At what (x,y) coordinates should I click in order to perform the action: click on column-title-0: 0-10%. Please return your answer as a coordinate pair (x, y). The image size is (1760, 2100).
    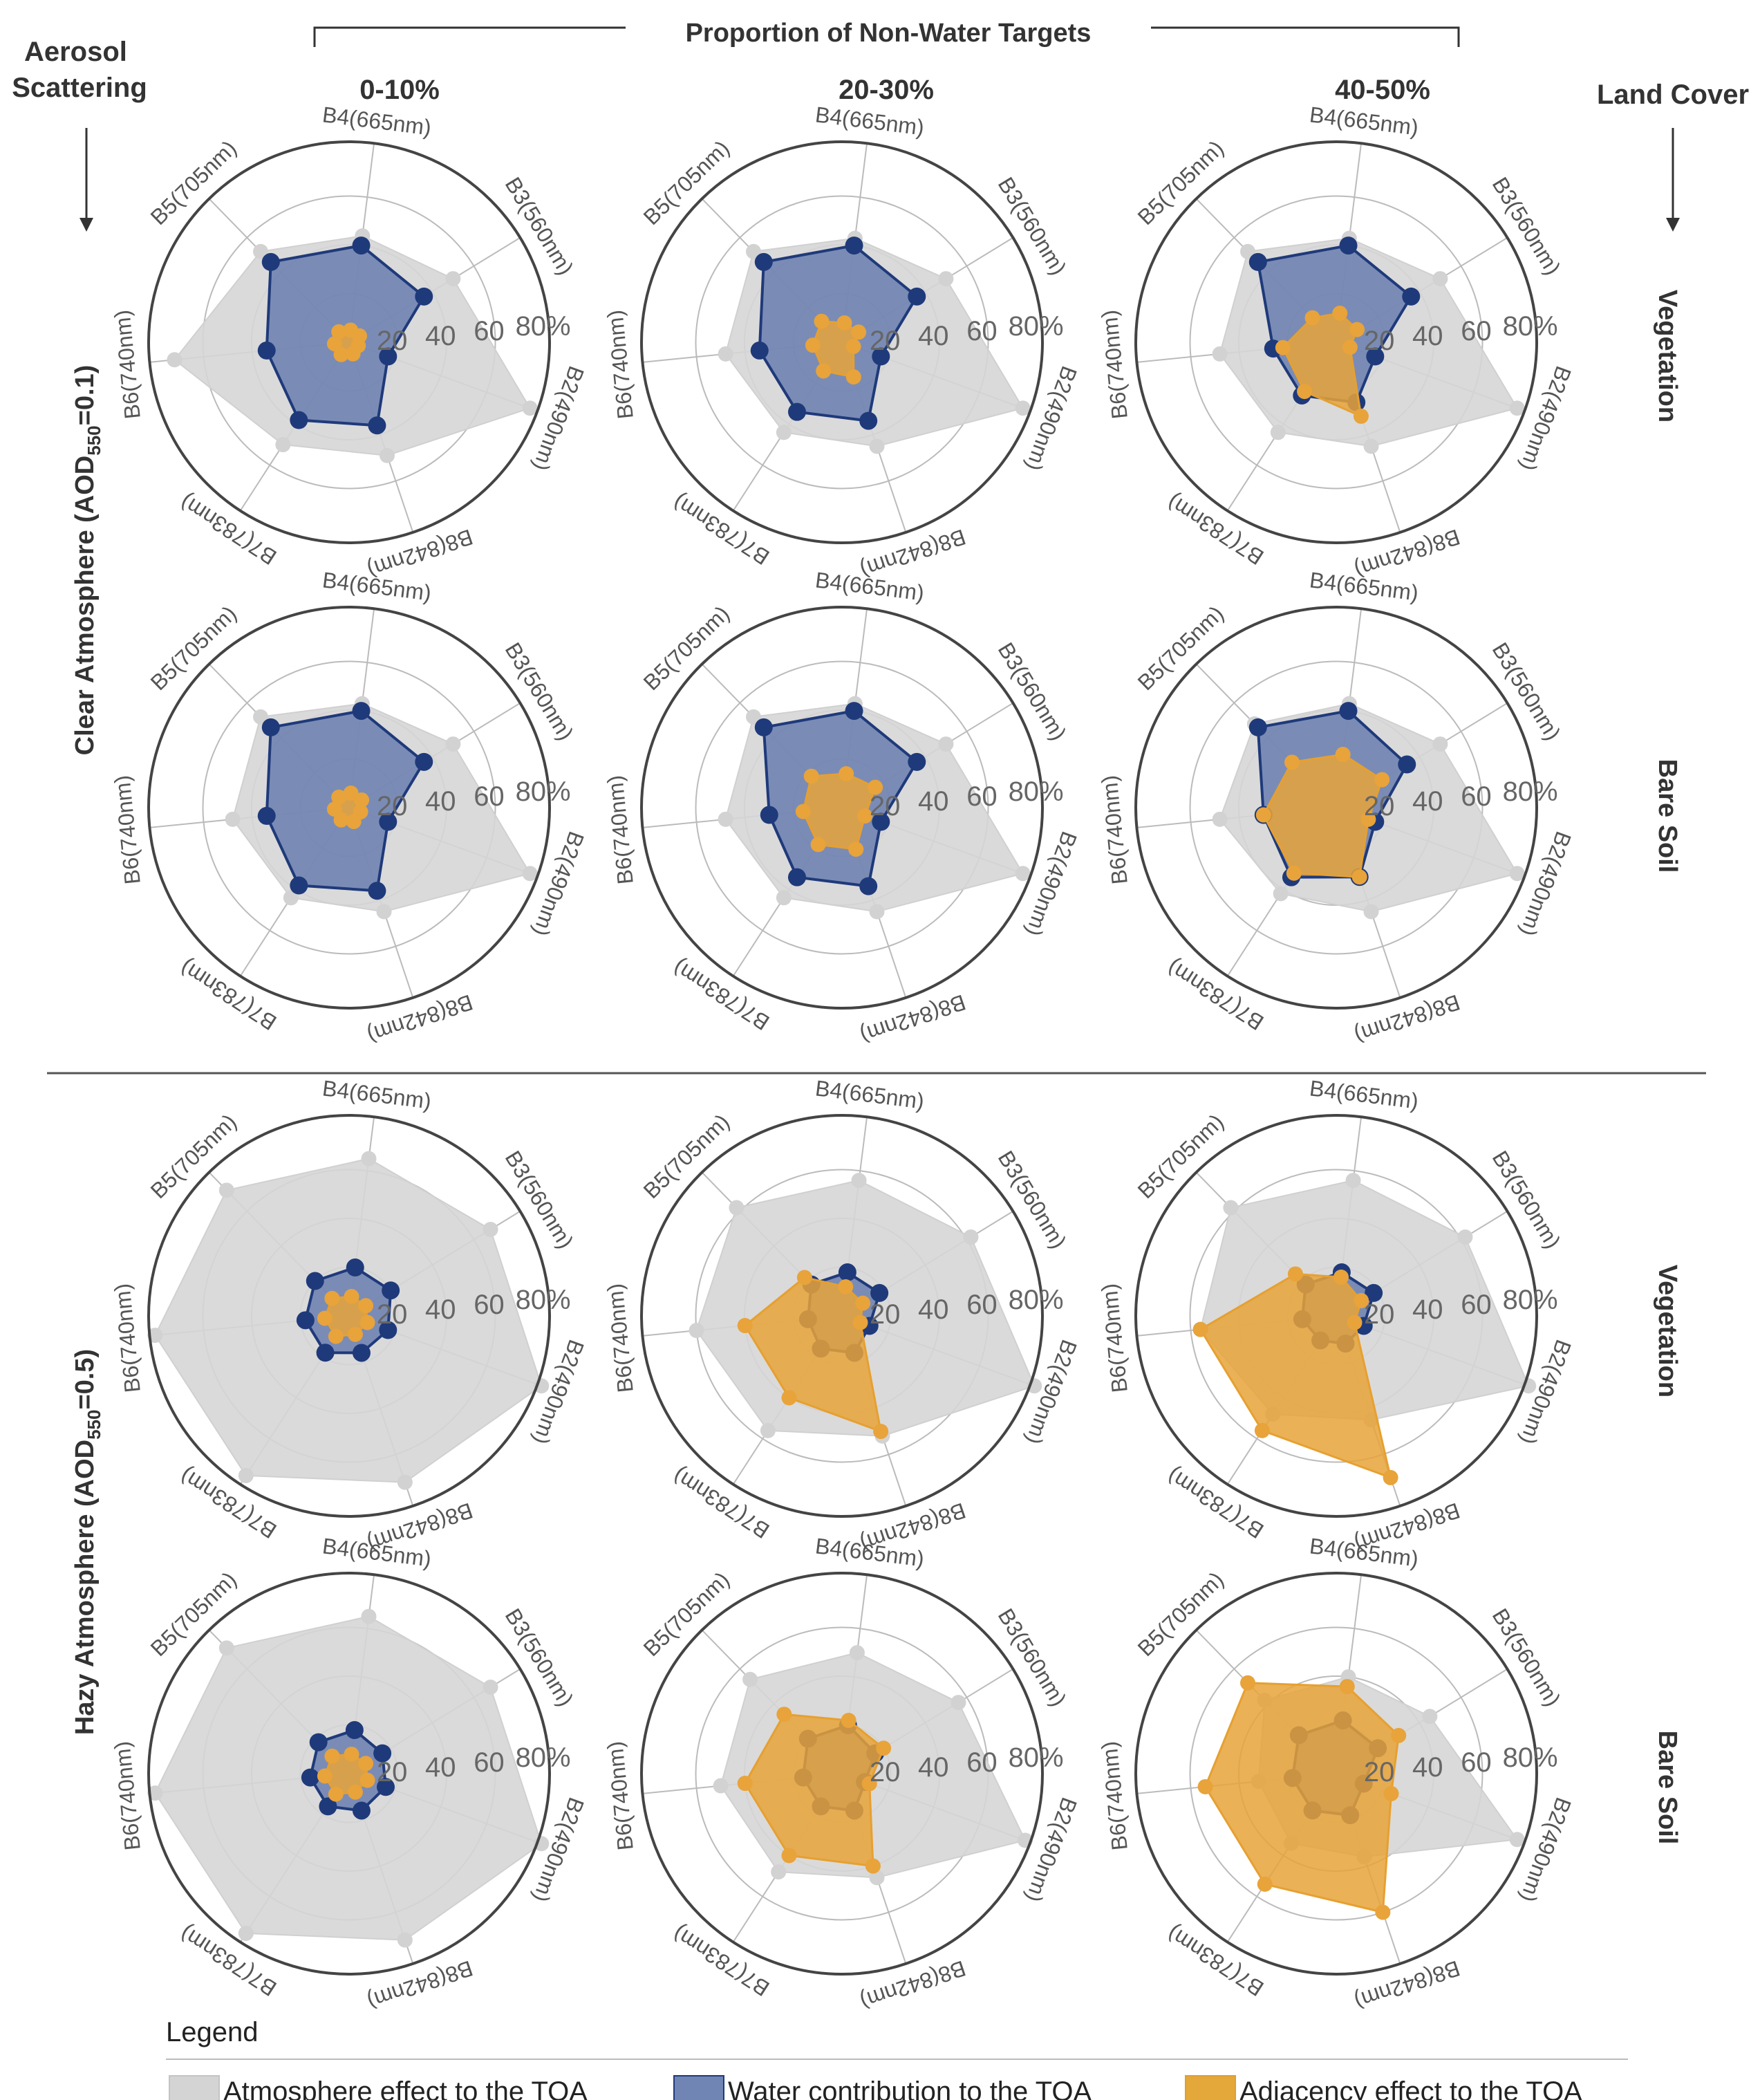
    Looking at the image, I should click on (399, 90).